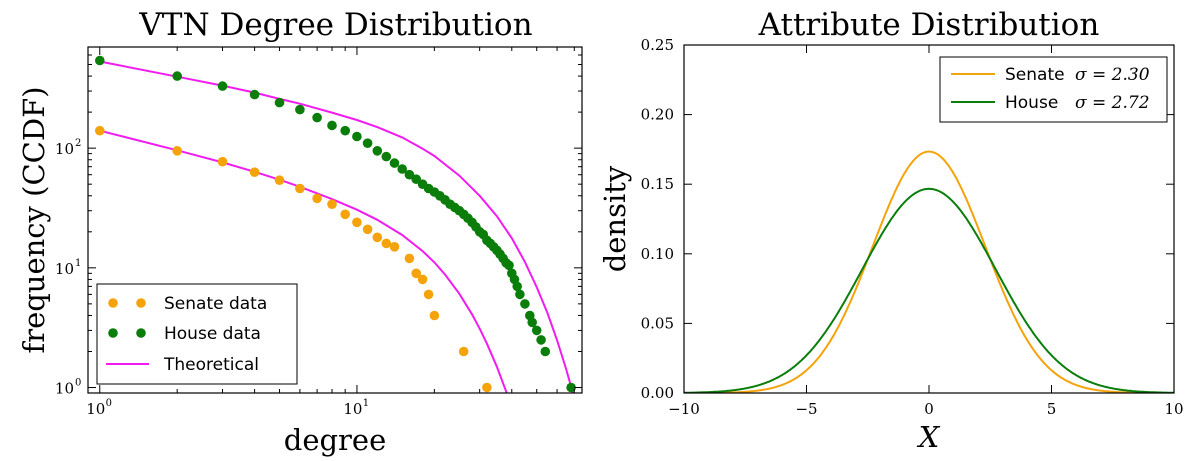  What do you see at coordinates (335, 440) in the screenshot?
I see `left-x-axis-label: degree` at bounding box center [335, 440].